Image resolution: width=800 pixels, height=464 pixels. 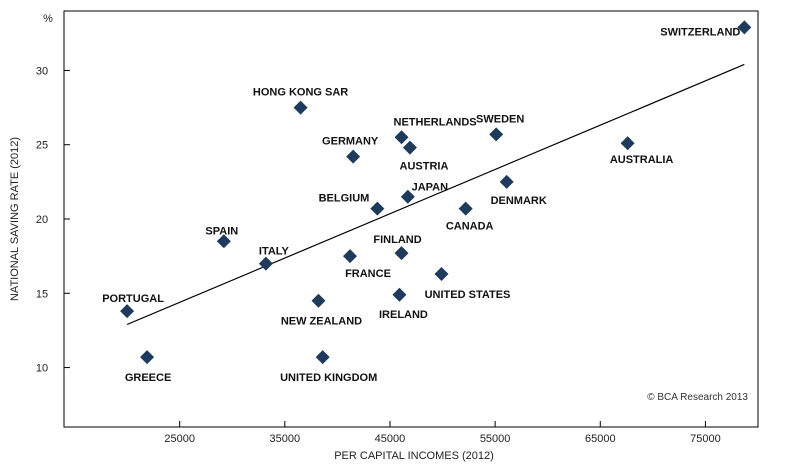 What do you see at coordinates (399, 294) in the screenshot?
I see `point-ireland` at bounding box center [399, 294].